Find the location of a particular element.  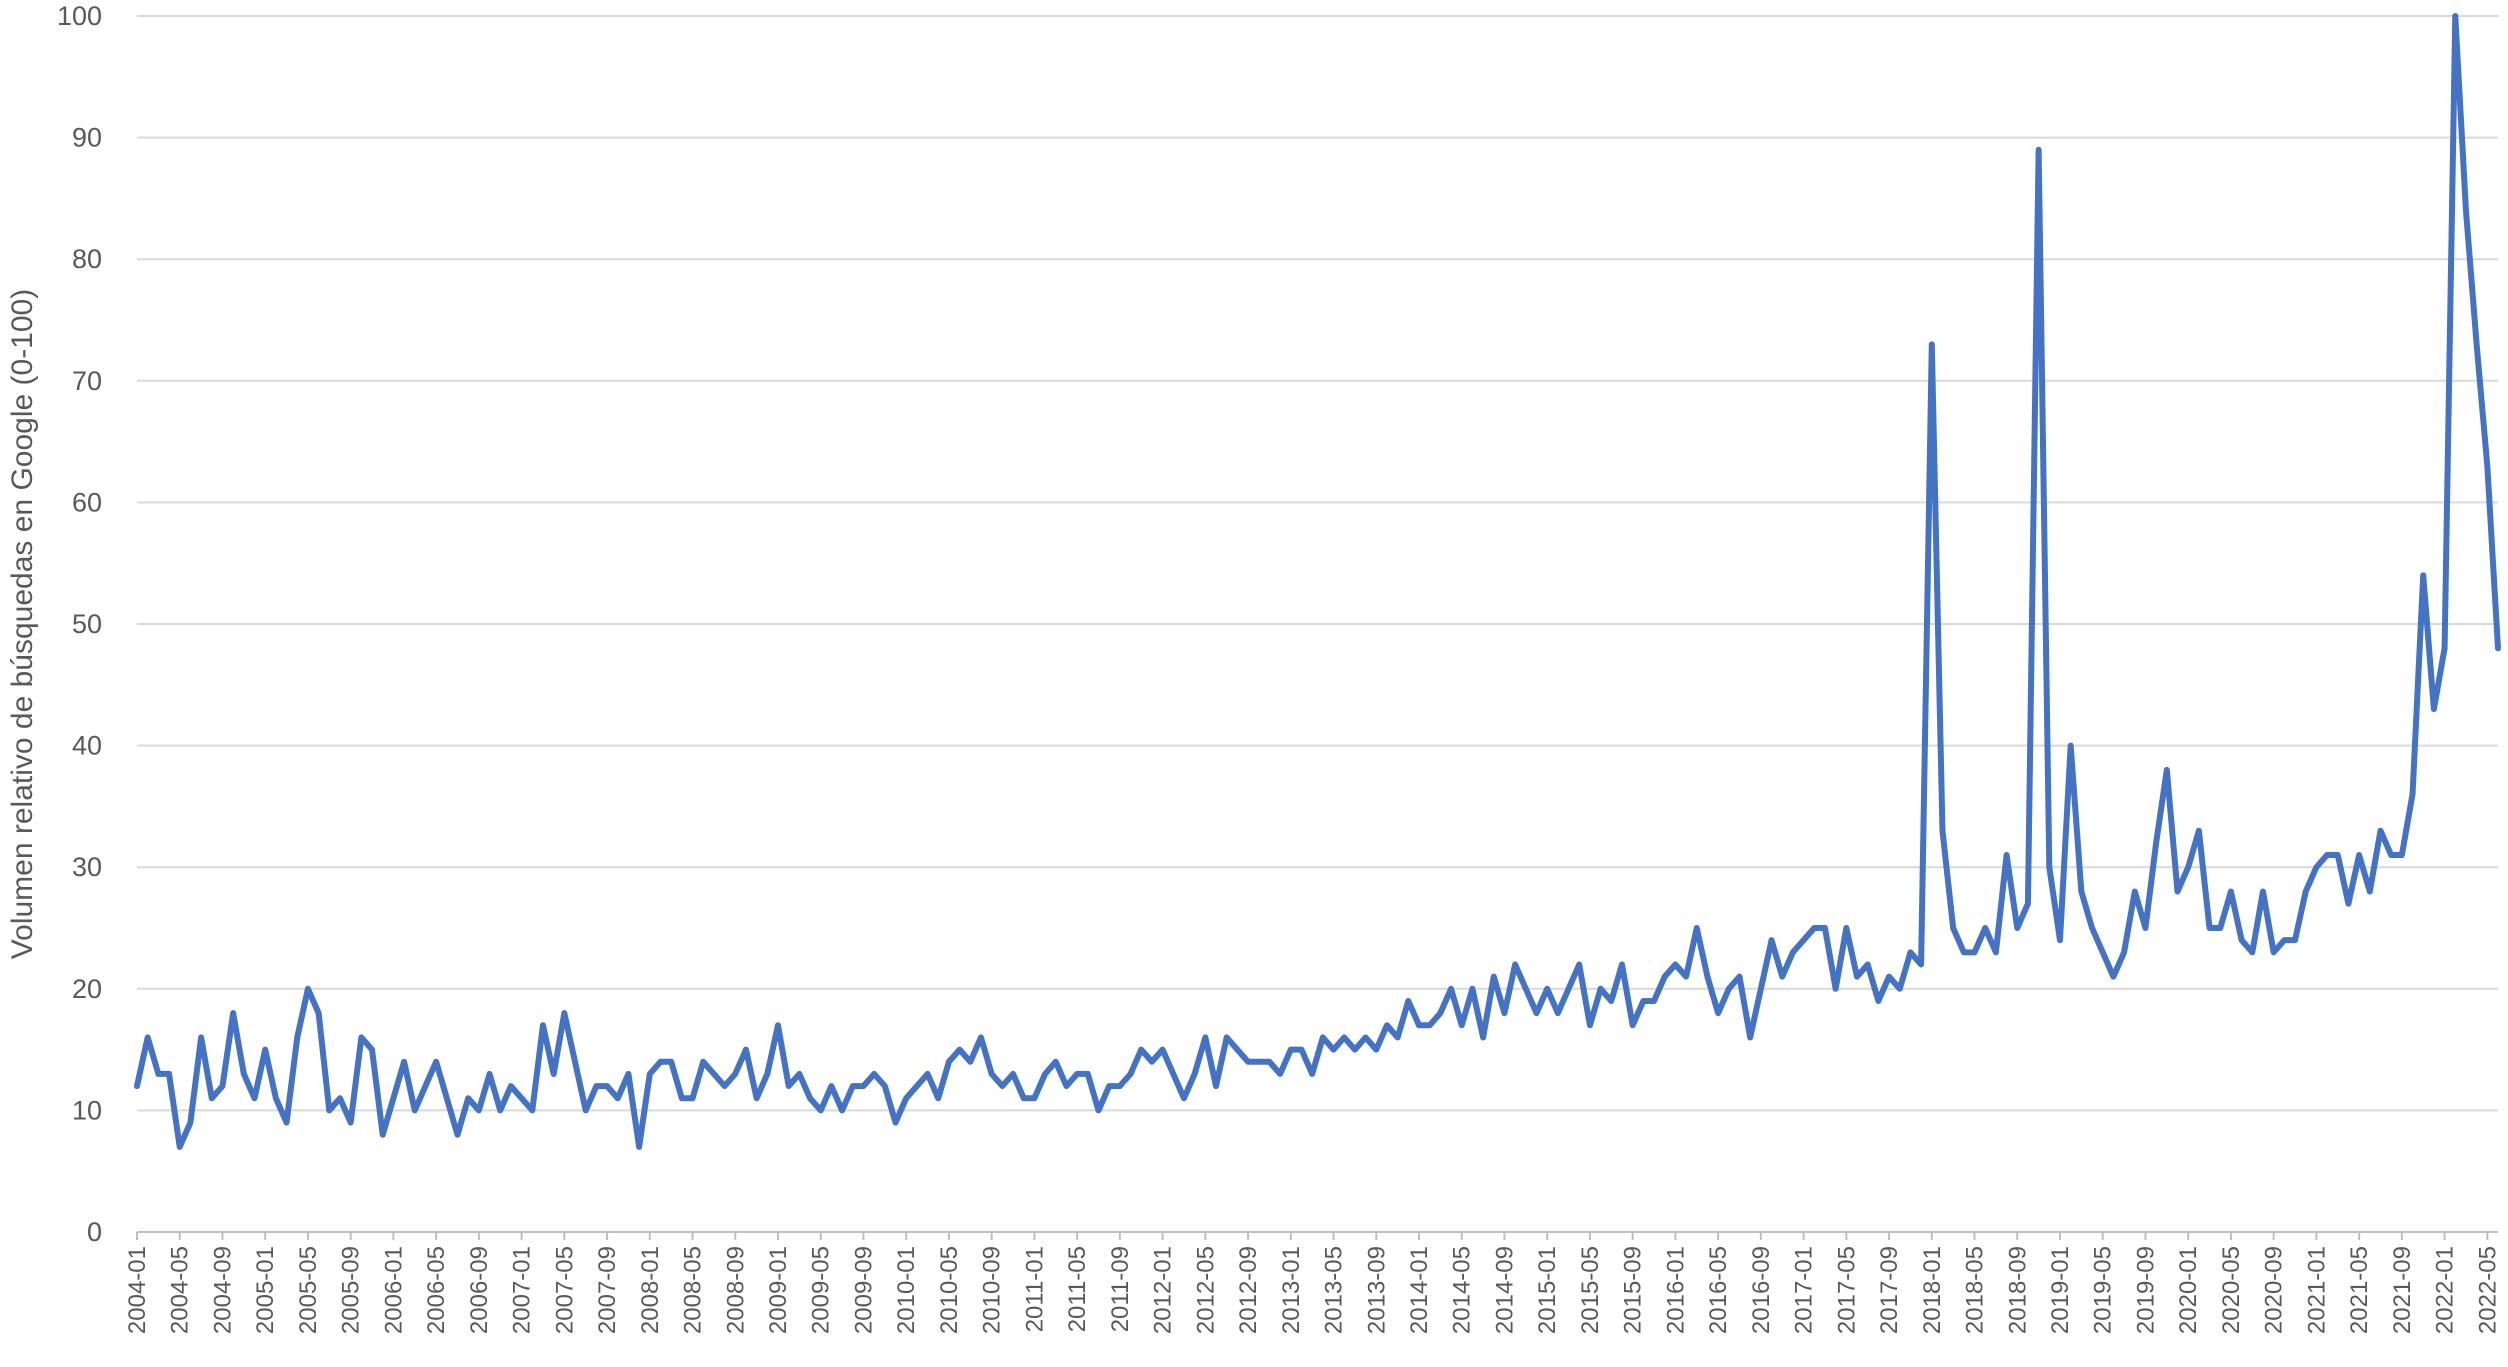

x-tick-label: 2006-01 is located at coordinates (393, 1290).